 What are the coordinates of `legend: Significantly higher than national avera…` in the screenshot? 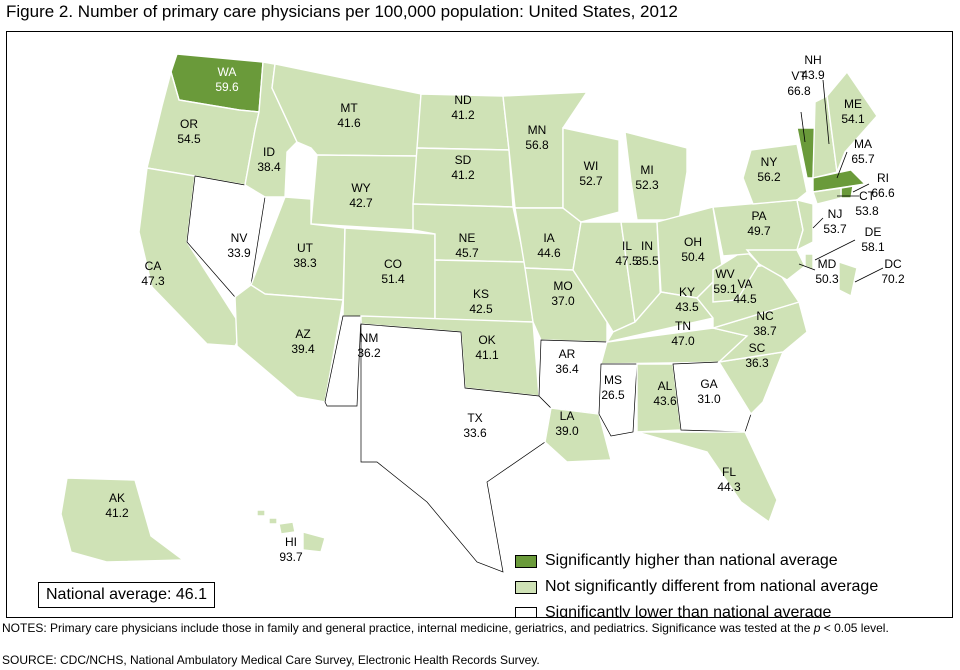 It's located at (696, 583).